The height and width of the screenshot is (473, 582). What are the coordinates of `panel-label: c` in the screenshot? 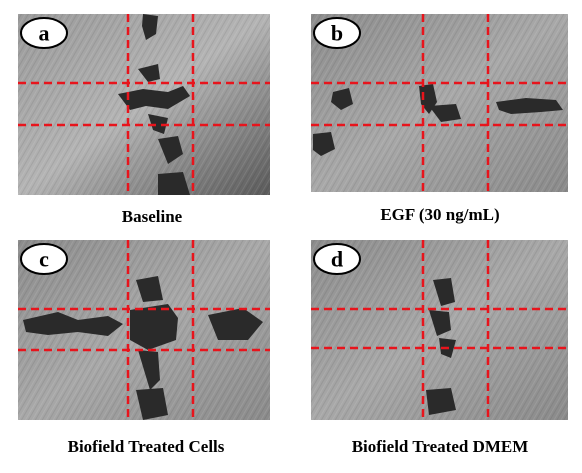 It's located at (44, 259).